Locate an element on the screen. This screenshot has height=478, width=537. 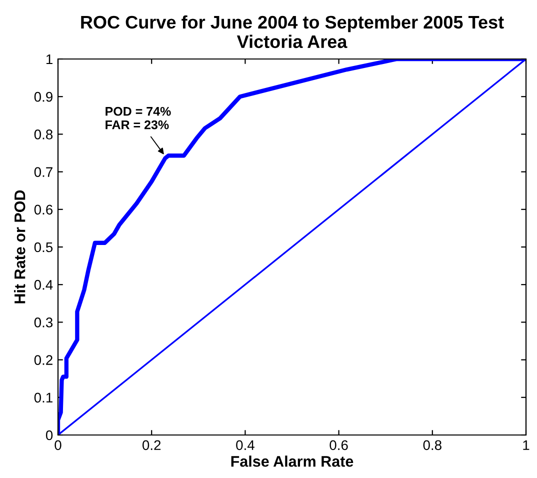
x-tick-label: 0.4 is located at coordinates (245, 445).